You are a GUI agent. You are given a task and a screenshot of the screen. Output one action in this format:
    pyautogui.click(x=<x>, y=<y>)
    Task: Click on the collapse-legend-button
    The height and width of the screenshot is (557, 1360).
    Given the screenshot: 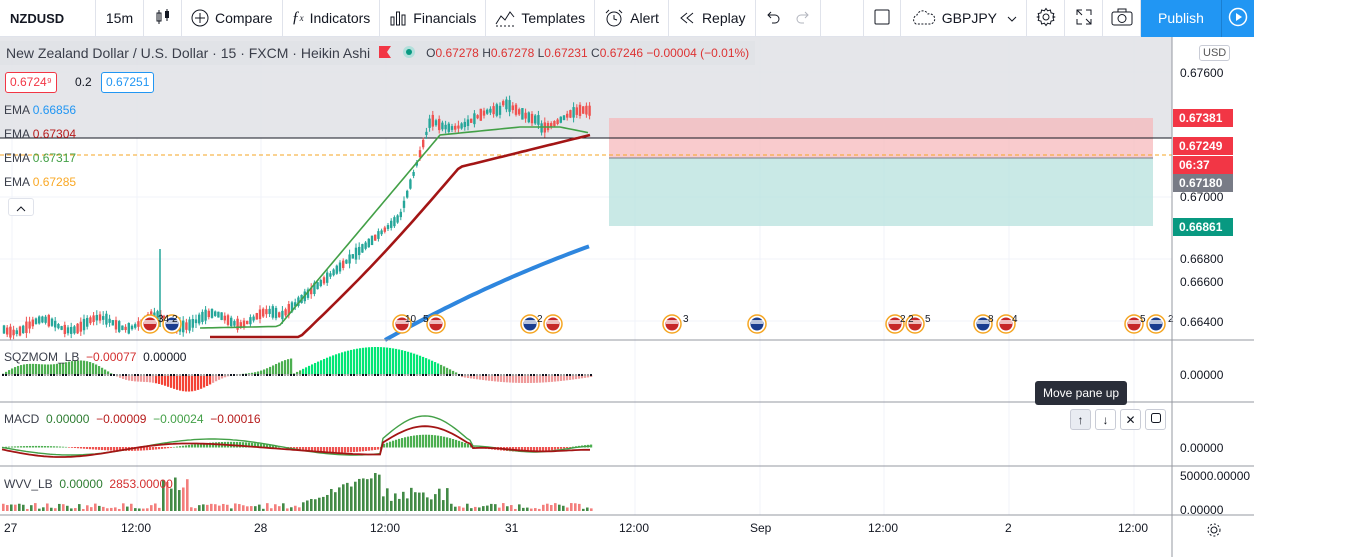 What is the action you would take?
    pyautogui.click(x=21, y=207)
    